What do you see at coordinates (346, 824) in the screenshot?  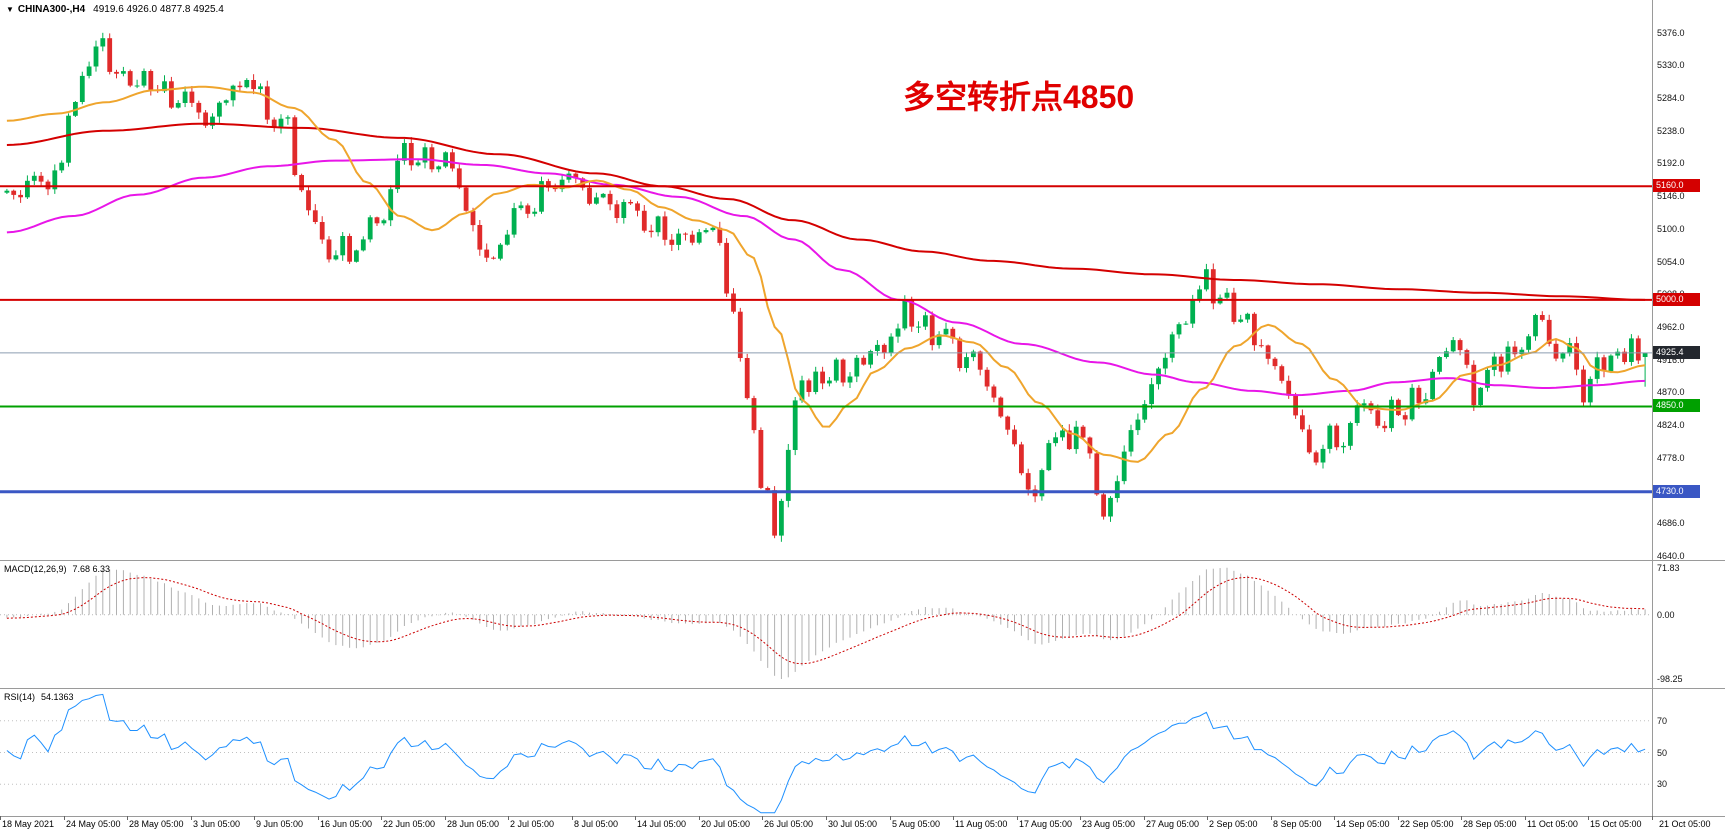 I see `time-tick-label: 16 Jun 05:00` at bounding box center [346, 824].